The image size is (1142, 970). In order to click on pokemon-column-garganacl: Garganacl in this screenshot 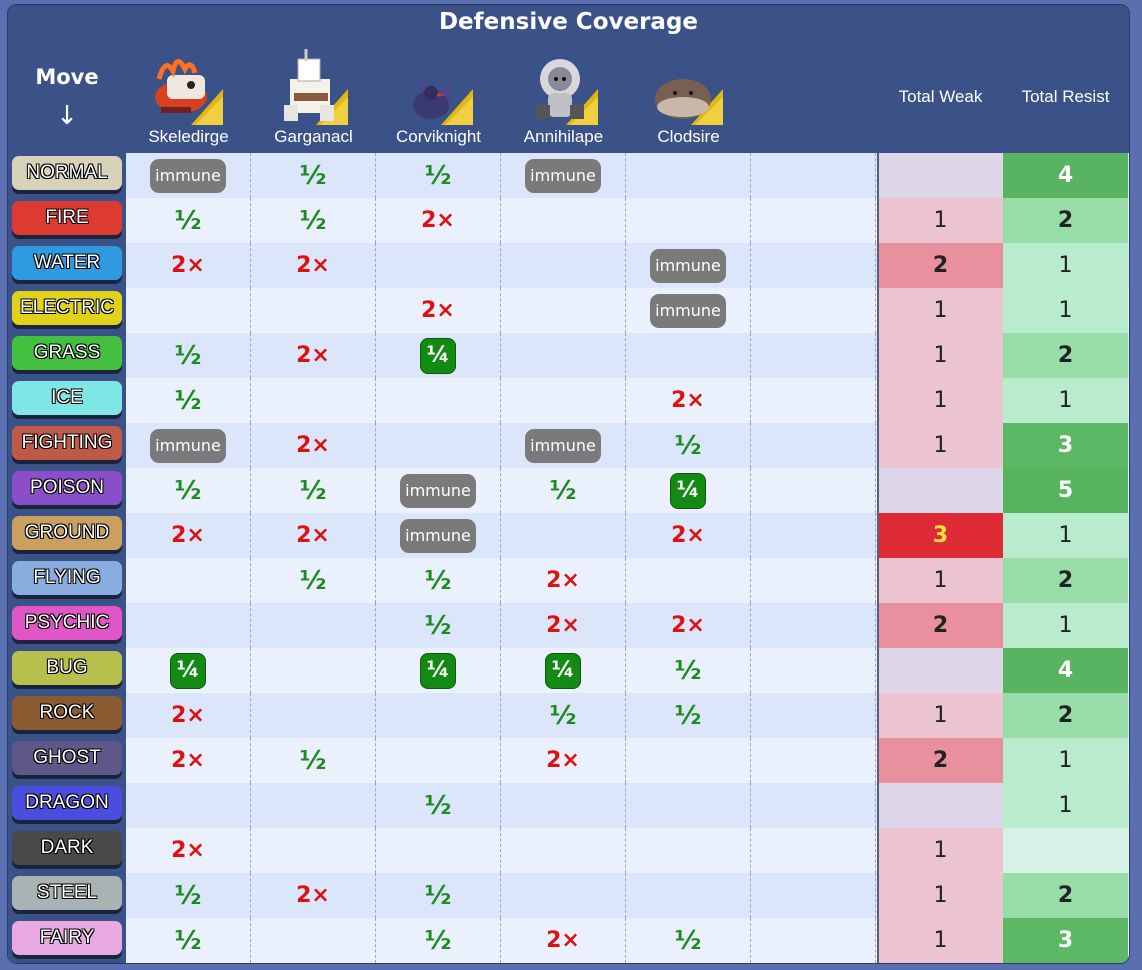, I will do `click(313, 99)`.